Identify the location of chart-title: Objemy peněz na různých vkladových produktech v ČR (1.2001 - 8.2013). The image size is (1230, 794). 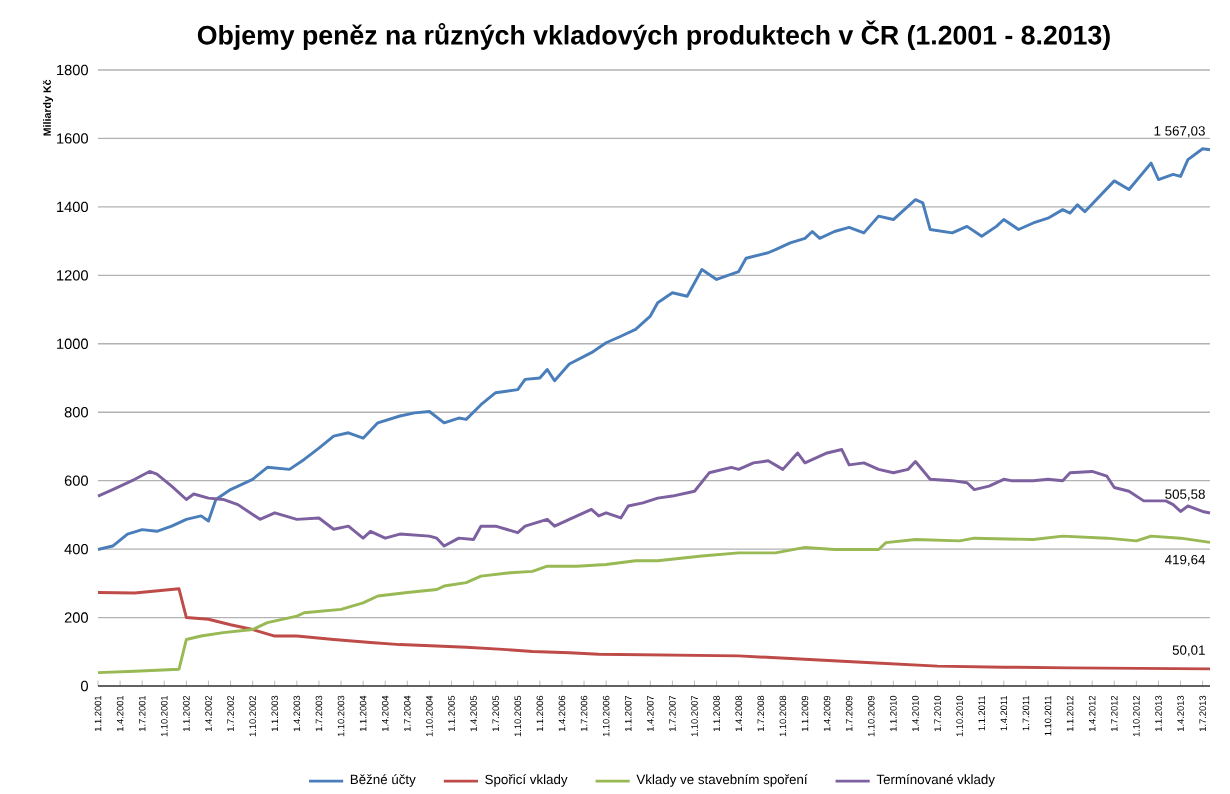
(653, 35).